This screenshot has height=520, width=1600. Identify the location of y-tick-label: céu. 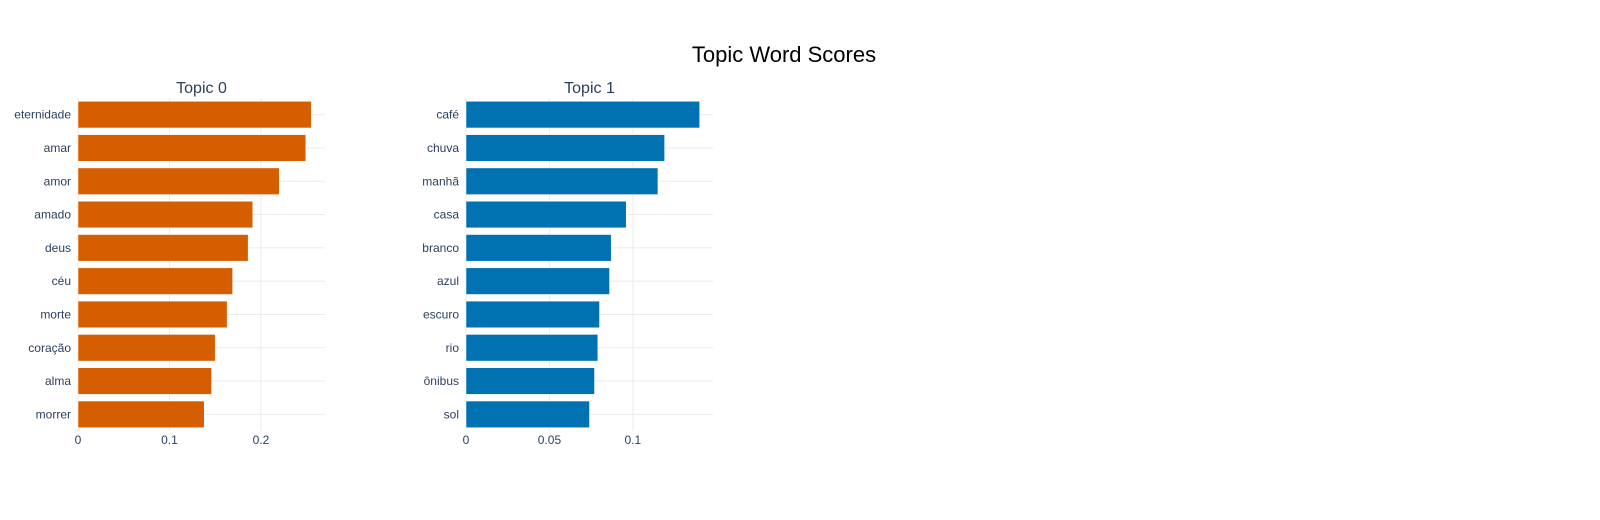
(61, 281).